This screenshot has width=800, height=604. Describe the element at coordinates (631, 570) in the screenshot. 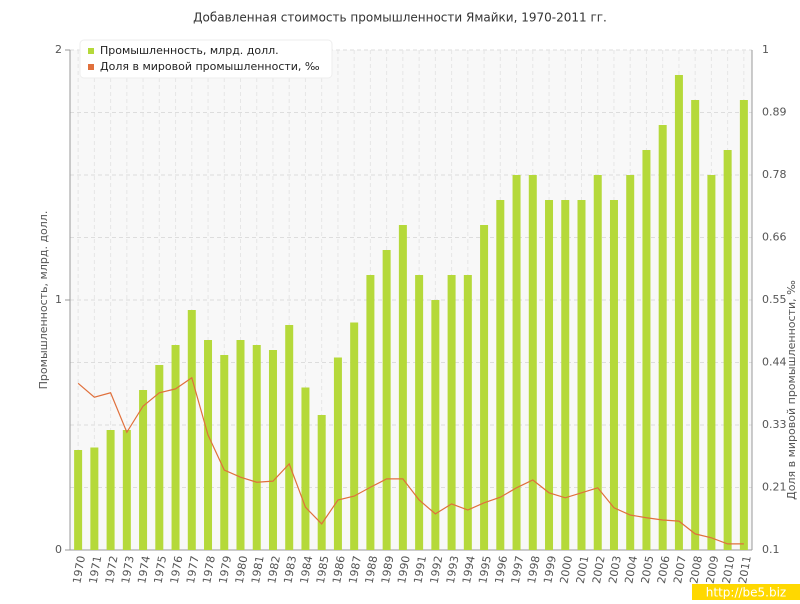

I see `x-tick-label: 2004` at that location.